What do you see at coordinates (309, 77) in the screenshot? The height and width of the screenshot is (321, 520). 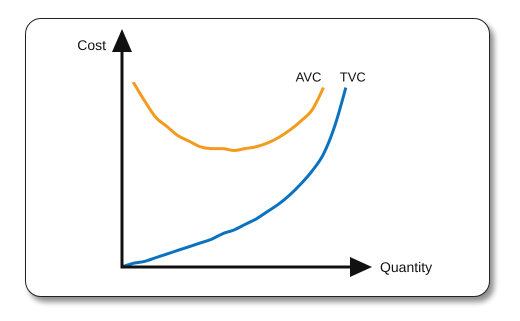 I see `series-label: AVC` at bounding box center [309, 77].